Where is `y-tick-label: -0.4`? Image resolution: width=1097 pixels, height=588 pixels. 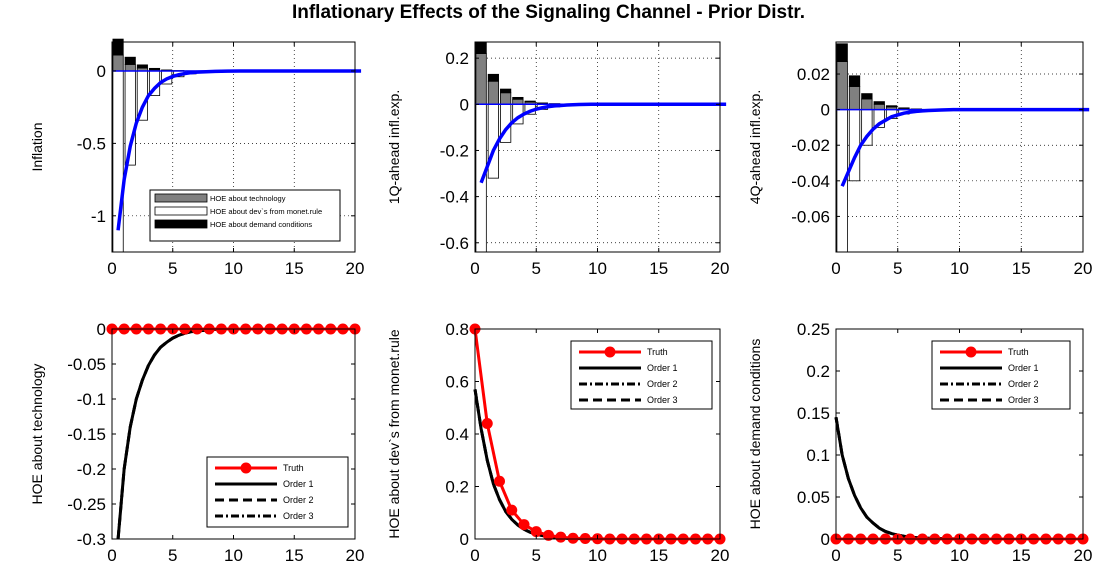
y-tick-label: -0.4 is located at coordinates (454, 197).